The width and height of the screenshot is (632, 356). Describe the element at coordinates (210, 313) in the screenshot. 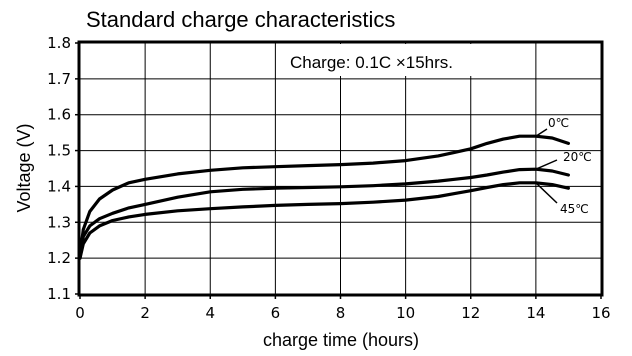

I see `x-tick-label: 4` at that location.